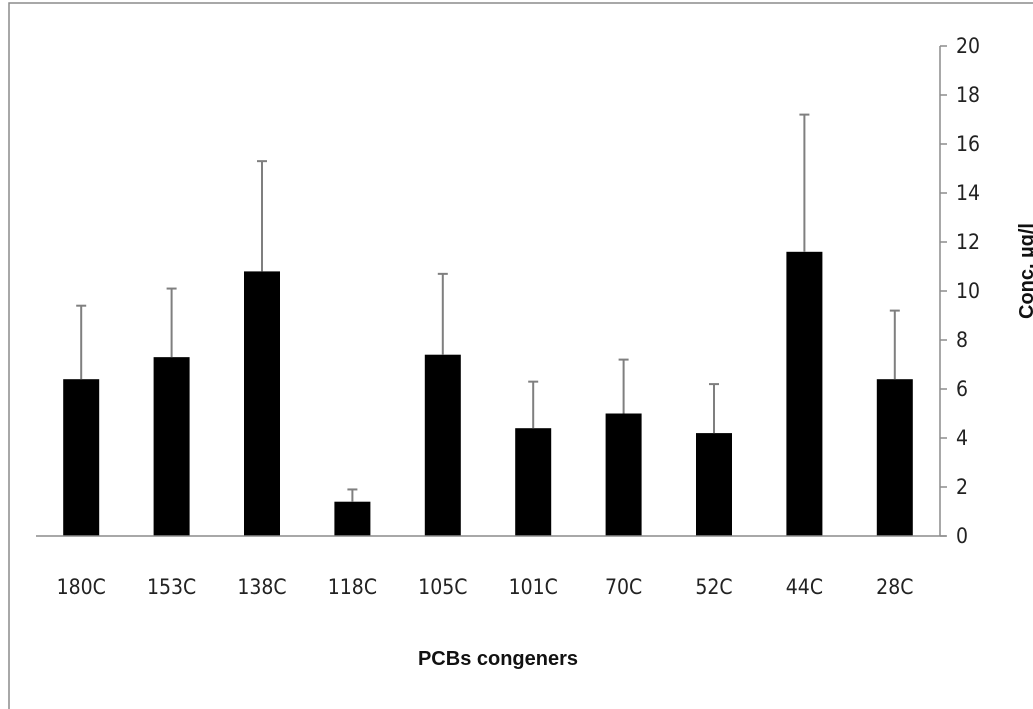 The height and width of the screenshot is (709, 1033). What do you see at coordinates (968, 95) in the screenshot?
I see `y-tick-label-18: 18` at bounding box center [968, 95].